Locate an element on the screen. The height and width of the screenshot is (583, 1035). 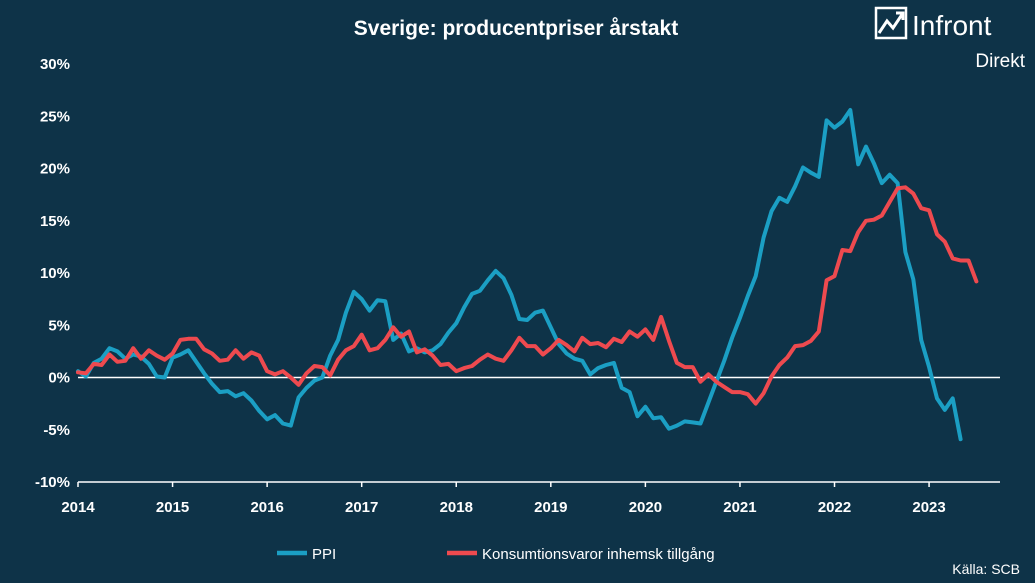
infront-logo: Infront Direkt is located at coordinates (950, 39).